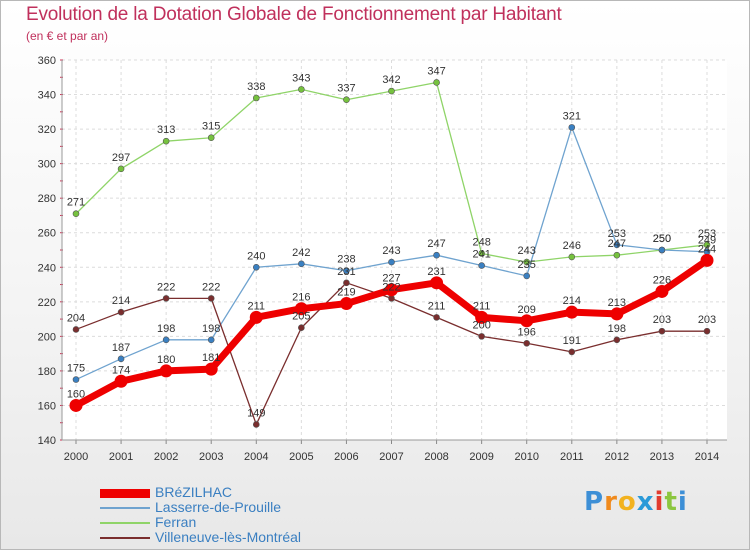 Image resolution: width=750 pixels, height=550 pixels. What do you see at coordinates (301, 457) in the screenshot?
I see `x-tick-label: 2005` at bounding box center [301, 457].